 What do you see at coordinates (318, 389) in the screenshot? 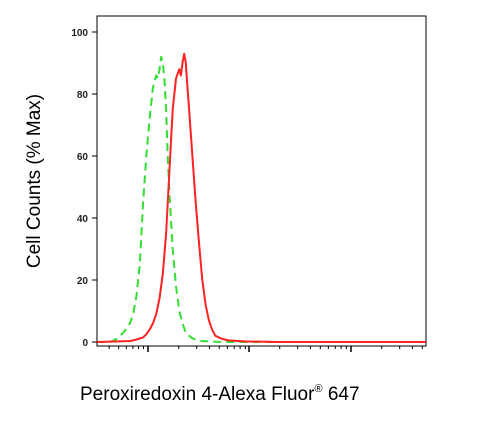
I see `x-axis-title-superscript: ®` at bounding box center [318, 389].